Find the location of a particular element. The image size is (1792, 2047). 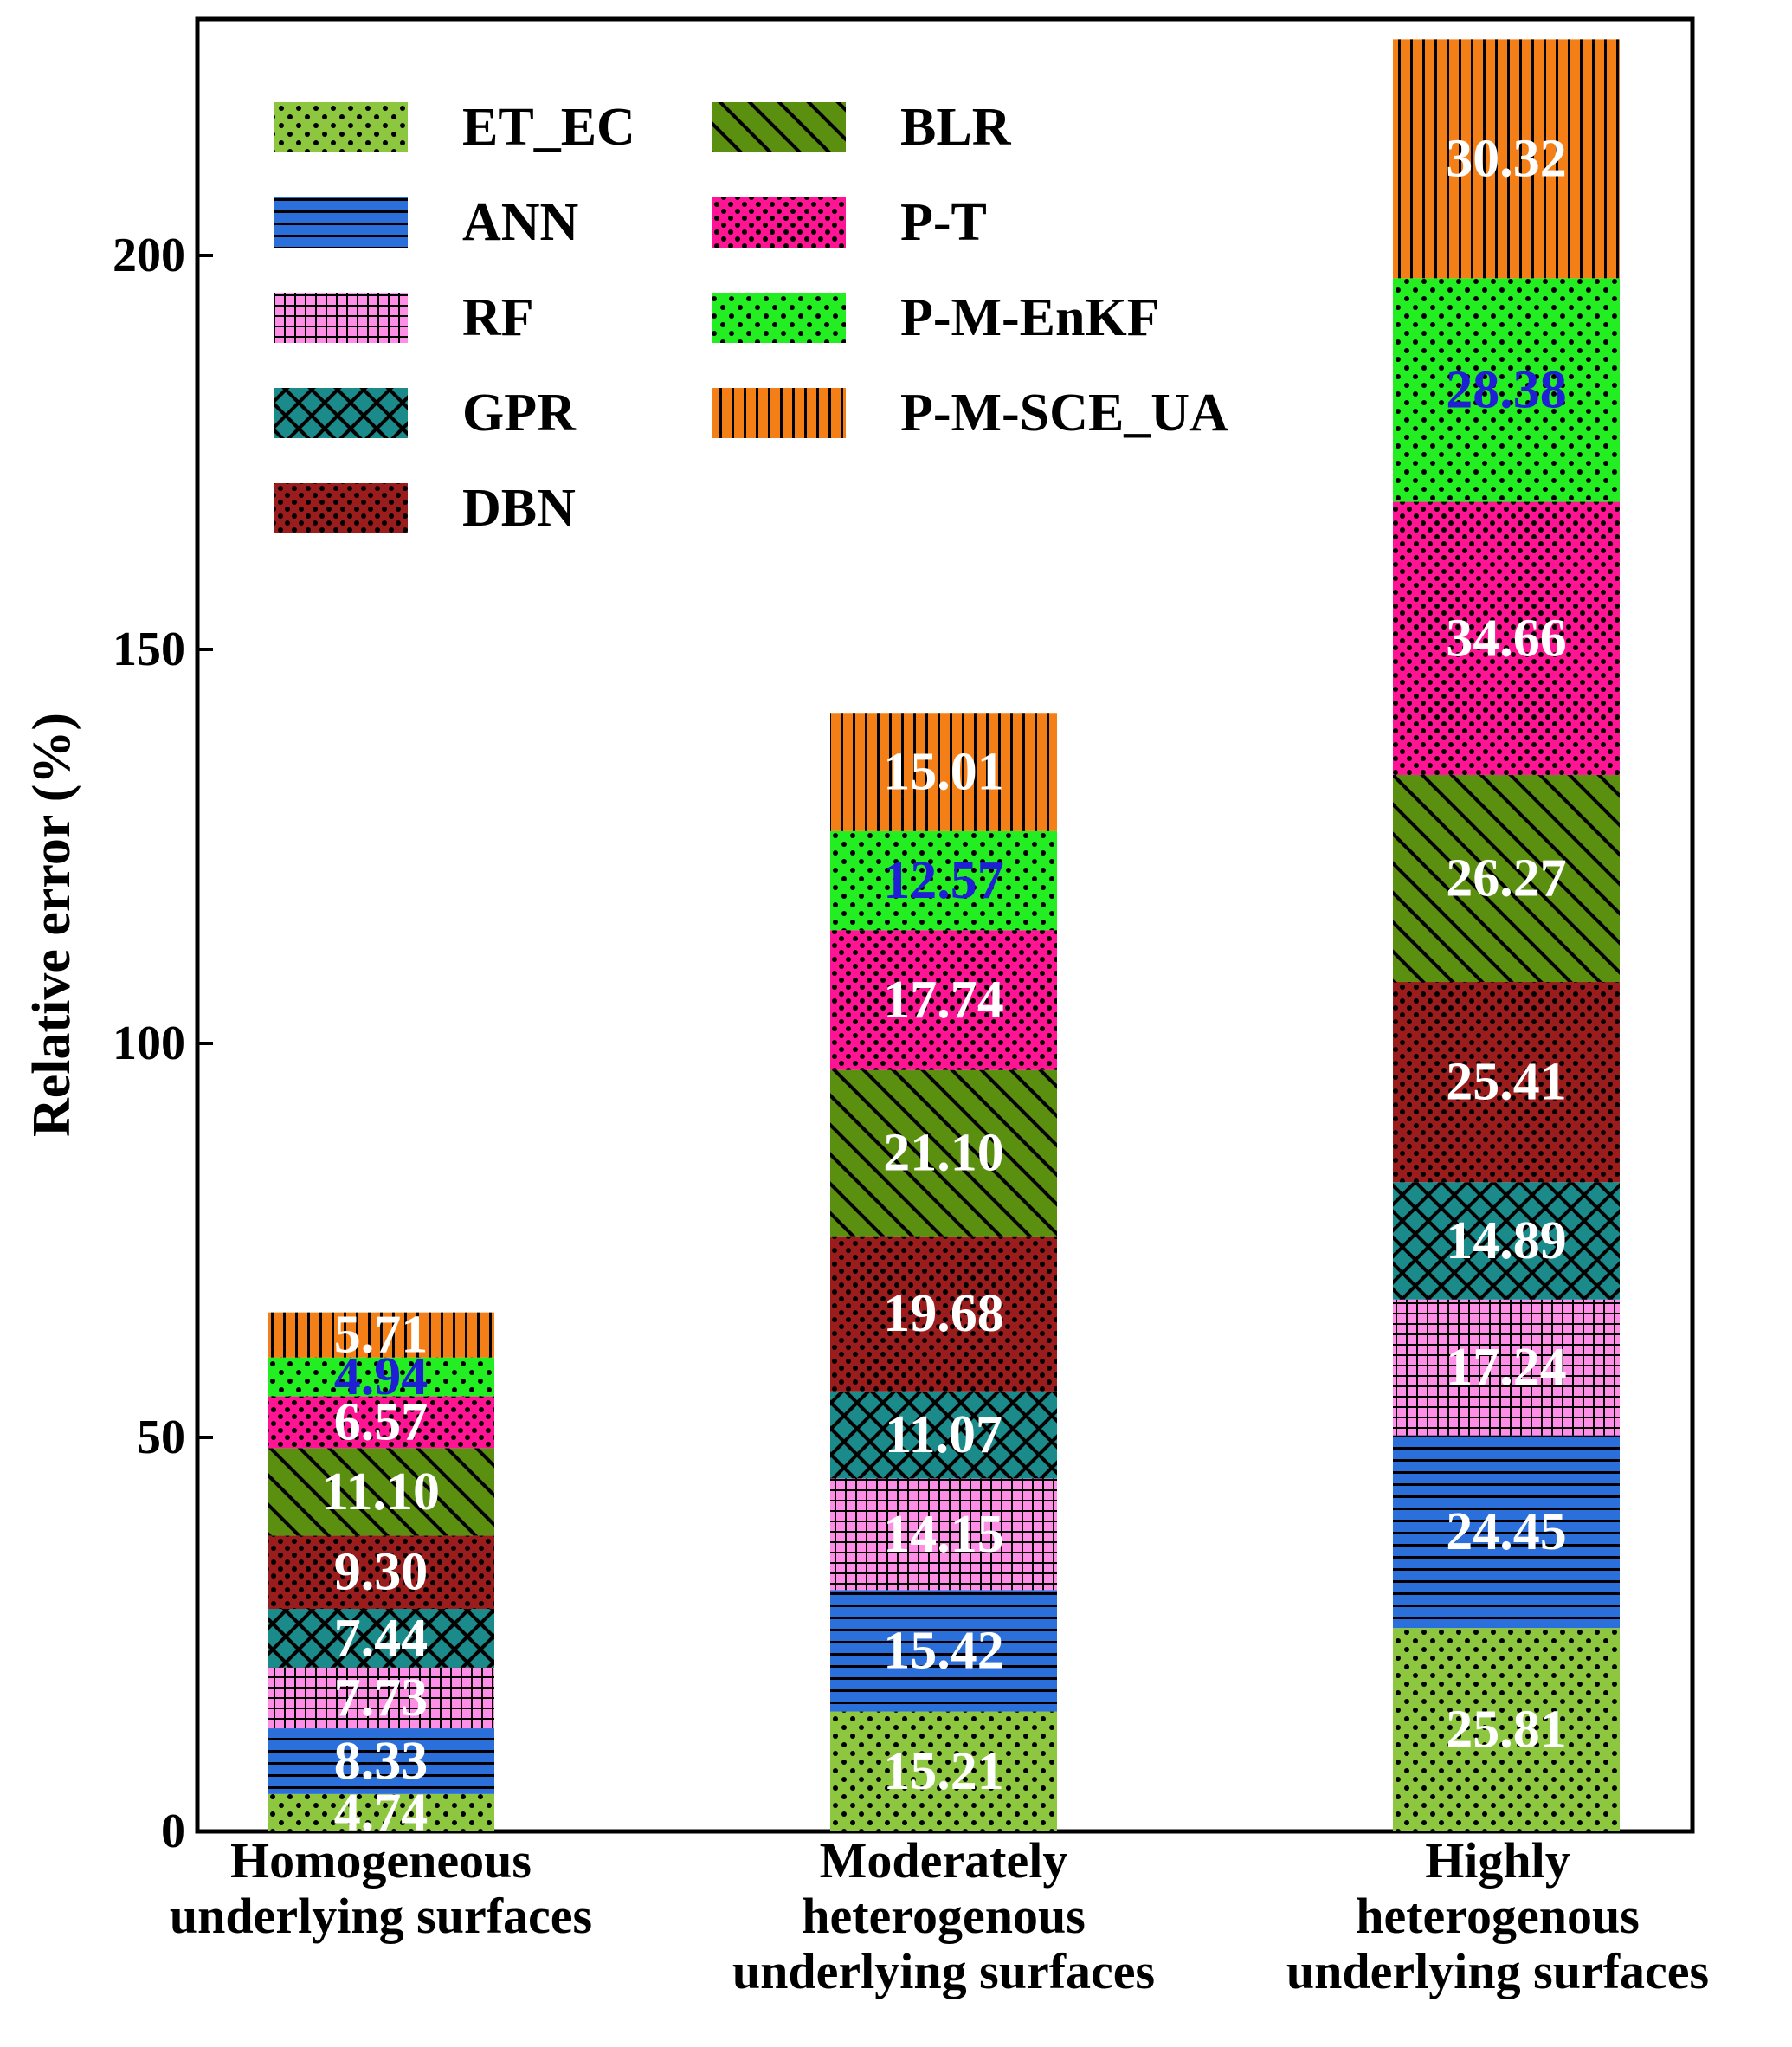

data-label-p-m-enkf-3: 28.38 is located at coordinates (1506, 389).